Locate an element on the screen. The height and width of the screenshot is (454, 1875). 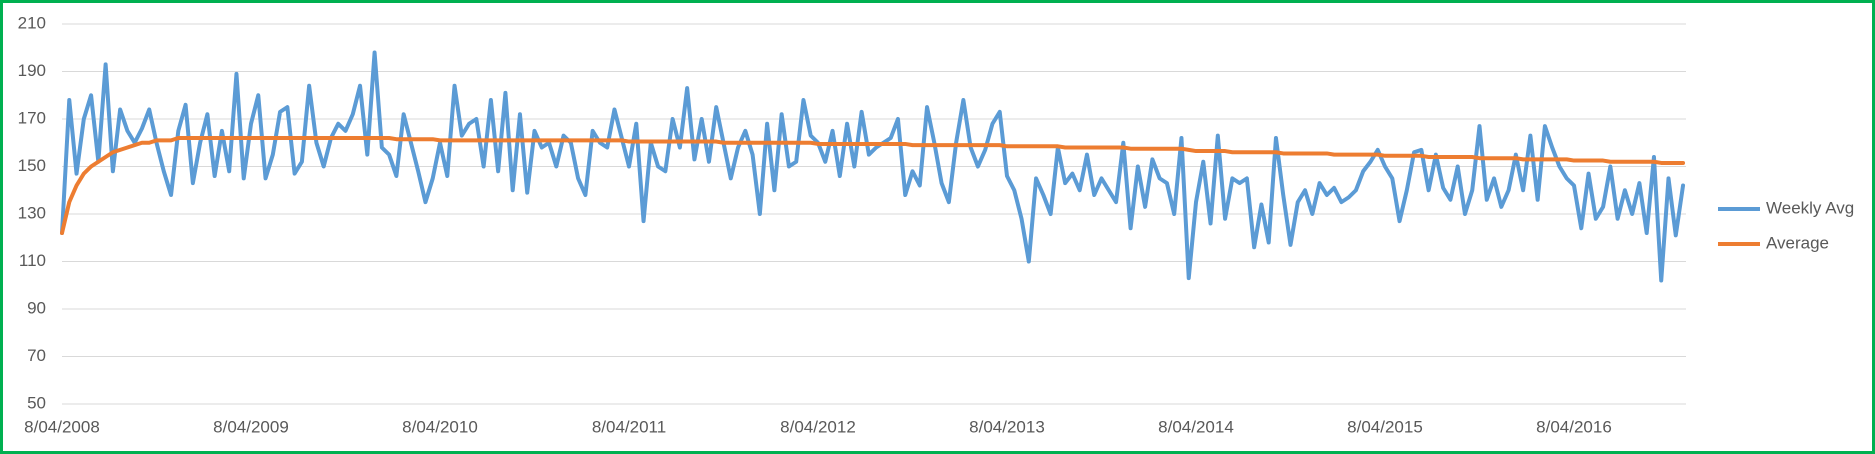
y-tick-label: 150 is located at coordinates (32, 165).